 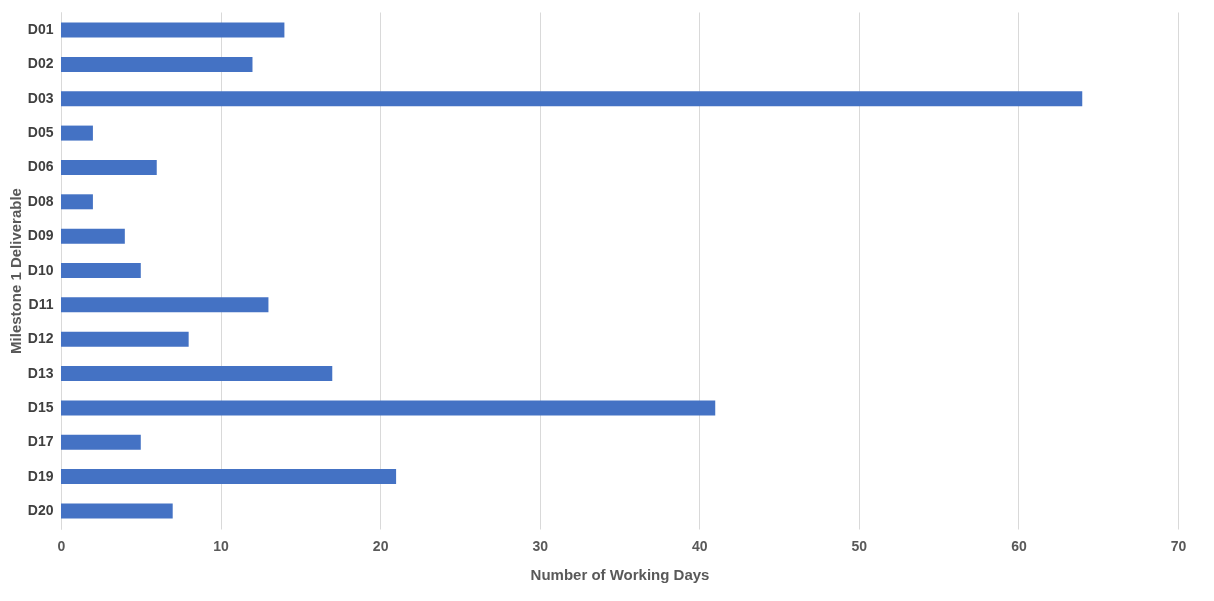 I want to click on x-tick-label: 70, so click(x=1178, y=545).